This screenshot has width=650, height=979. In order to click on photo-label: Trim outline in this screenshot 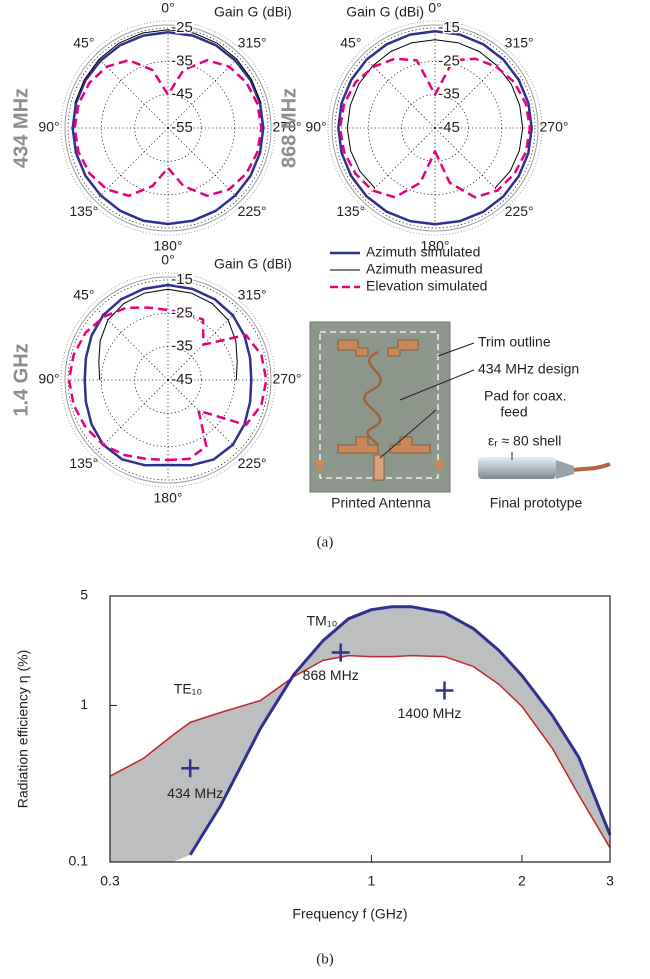, I will do `click(514, 342)`.